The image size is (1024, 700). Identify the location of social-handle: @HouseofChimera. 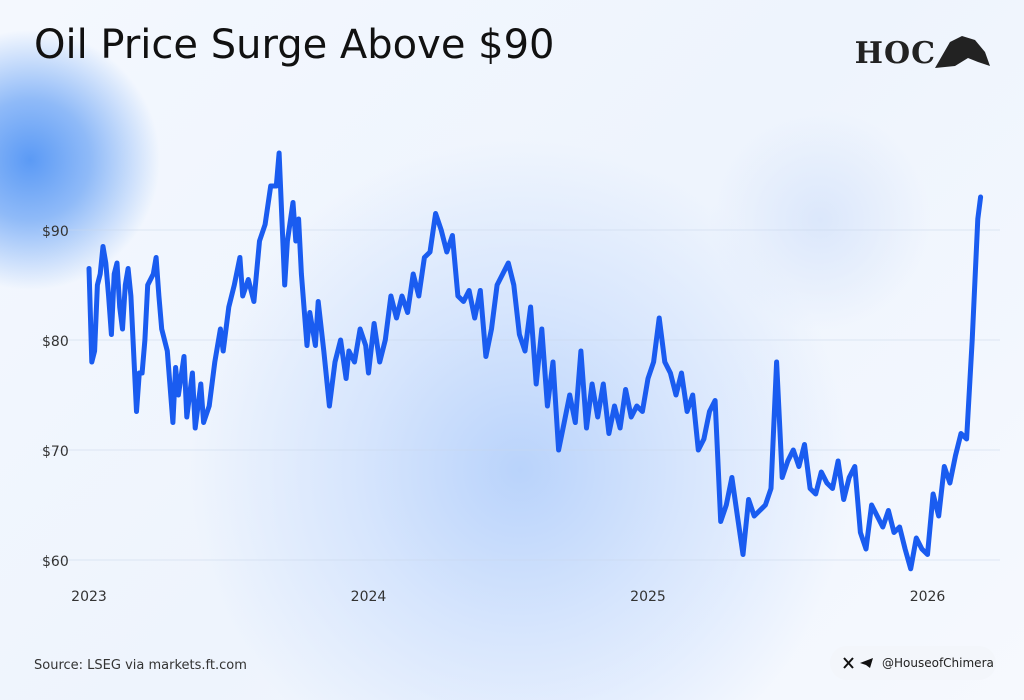
(913, 663).